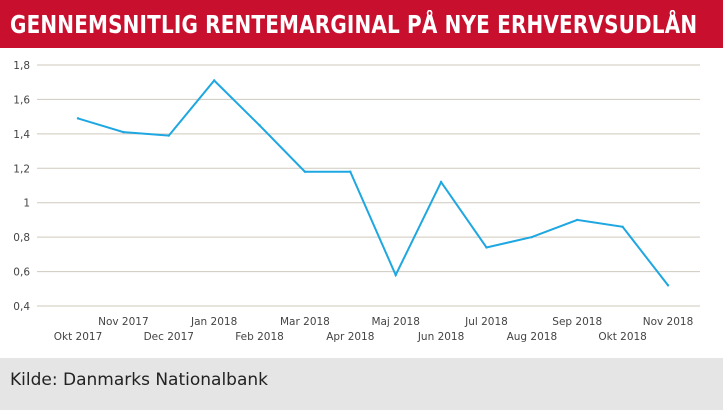 The width and height of the screenshot is (723, 410). Describe the element at coordinates (21, 169) in the screenshot. I see `y-tick-label: 1,2` at that location.